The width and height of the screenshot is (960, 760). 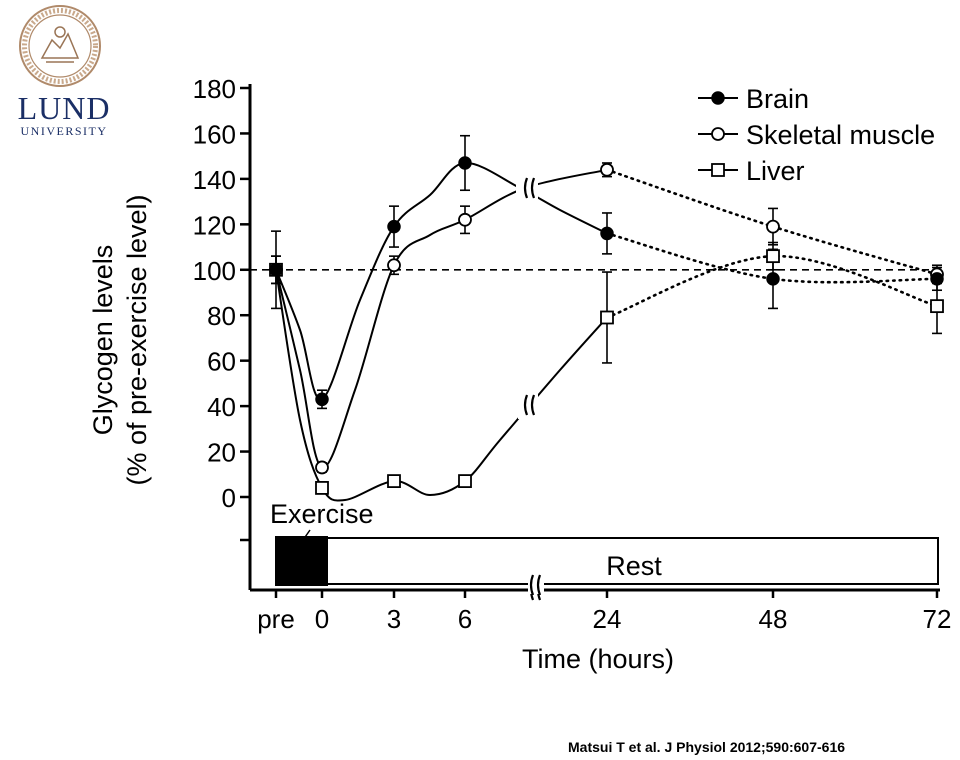 What do you see at coordinates (937, 619) in the screenshot?
I see `x-tick-label: 72` at bounding box center [937, 619].